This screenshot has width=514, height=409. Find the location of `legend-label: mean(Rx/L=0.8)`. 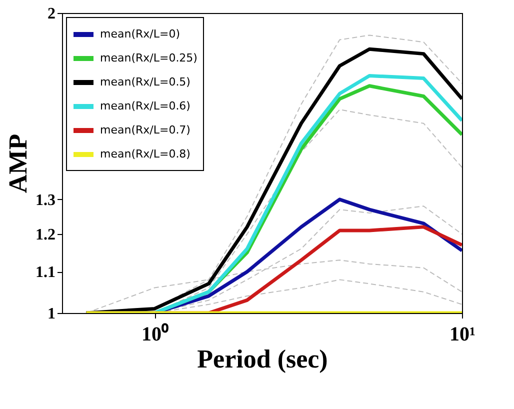

legend-label: mean(Rx/L=0.8) is located at coordinates (145, 154).